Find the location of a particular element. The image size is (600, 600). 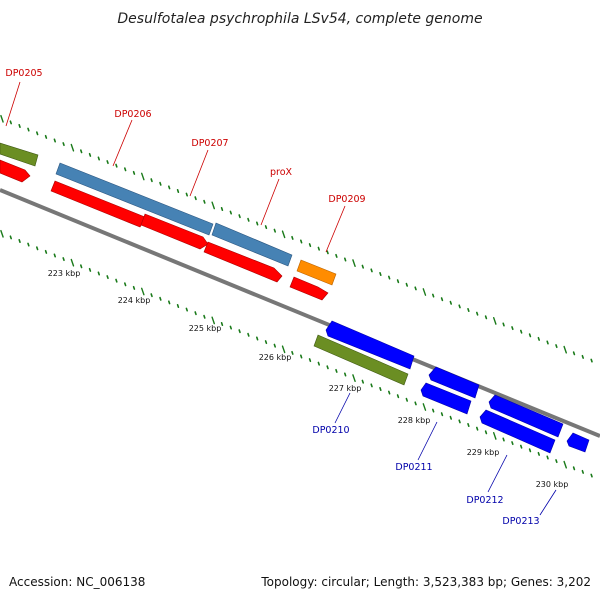

gene-label-dp0206: DP0206 is located at coordinates (132, 114).